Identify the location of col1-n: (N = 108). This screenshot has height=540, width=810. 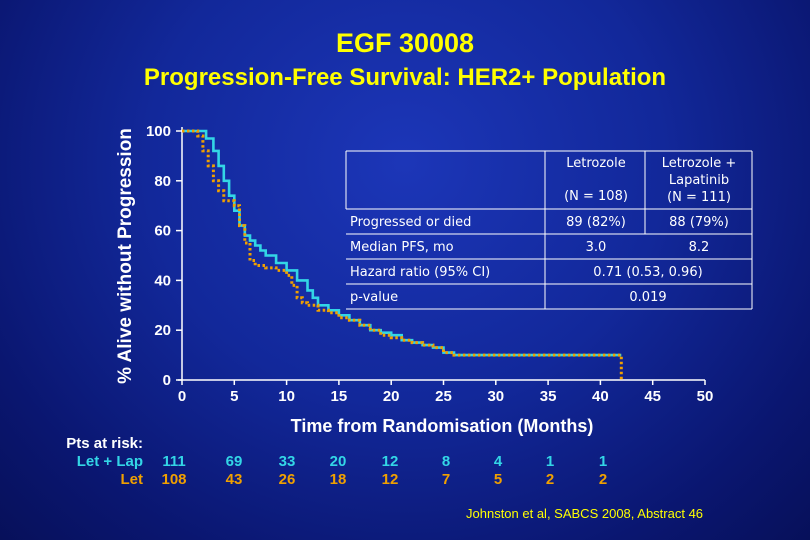
(596, 196).